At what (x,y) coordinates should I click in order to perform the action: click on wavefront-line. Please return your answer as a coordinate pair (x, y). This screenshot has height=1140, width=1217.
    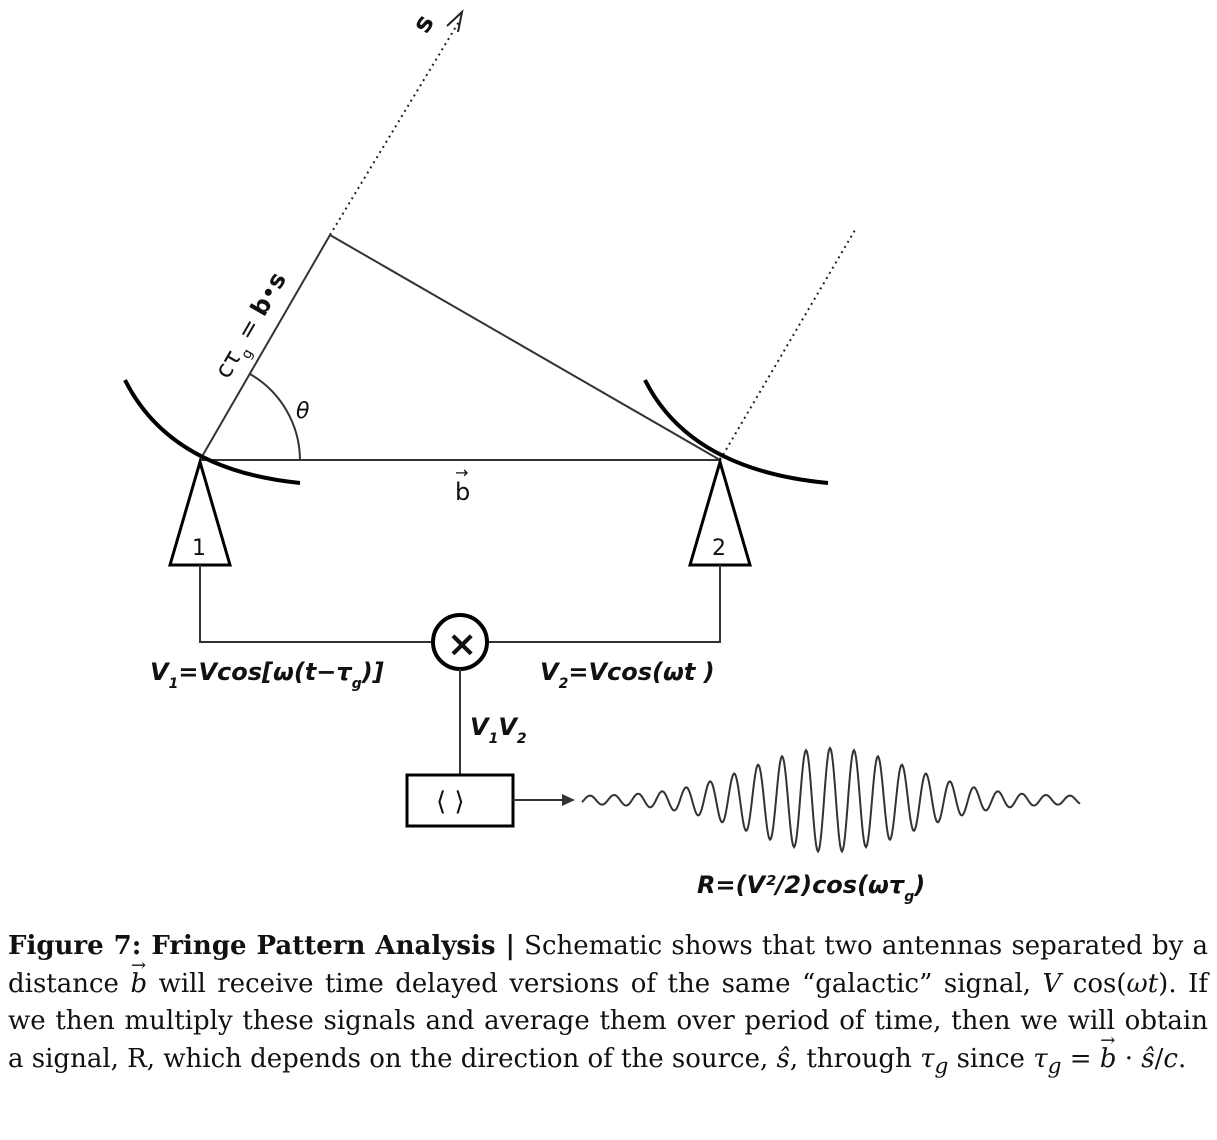
    Looking at the image, I should click on (525, 347).